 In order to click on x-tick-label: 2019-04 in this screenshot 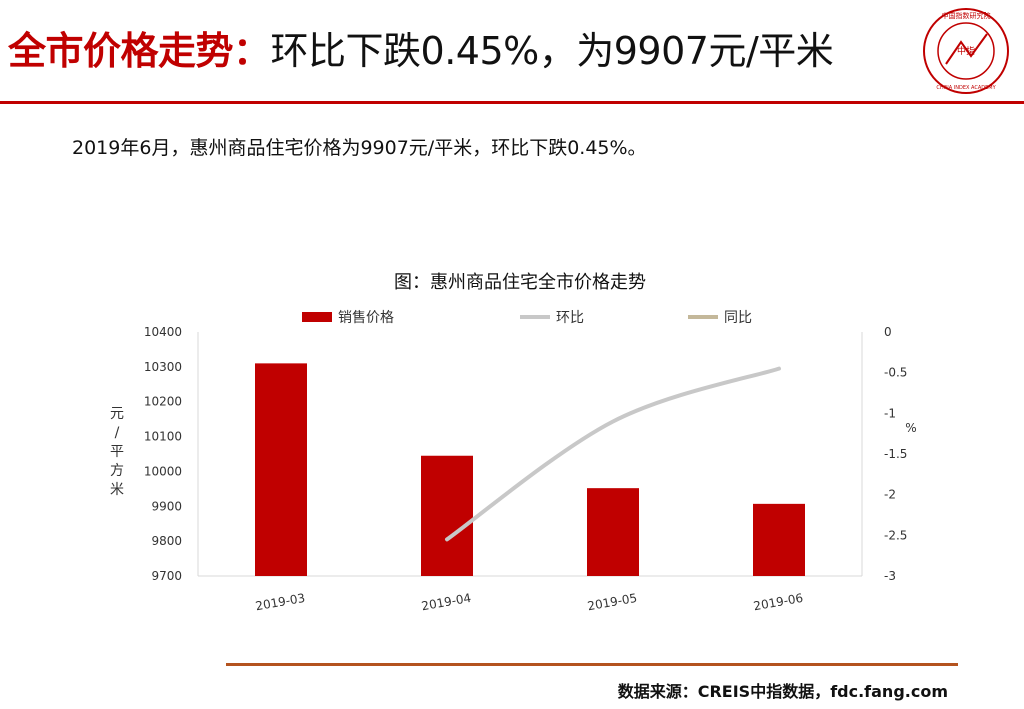, I will do `click(446, 602)`.